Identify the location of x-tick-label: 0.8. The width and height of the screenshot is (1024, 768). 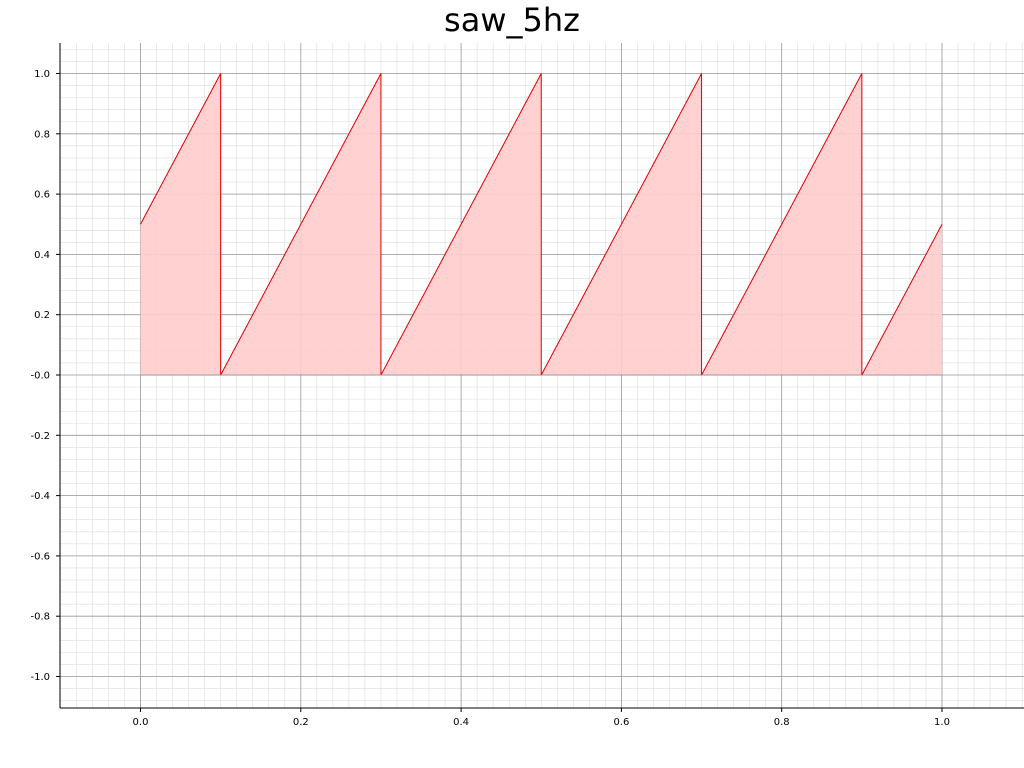
(782, 722).